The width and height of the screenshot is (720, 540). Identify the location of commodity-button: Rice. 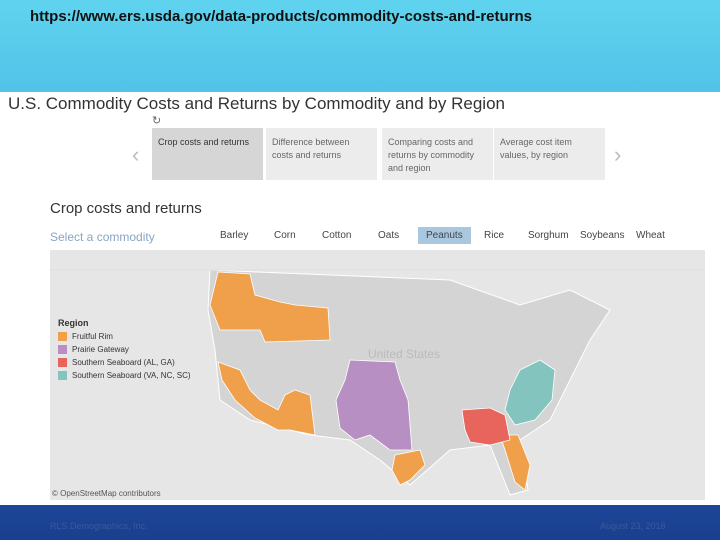
(494, 235).